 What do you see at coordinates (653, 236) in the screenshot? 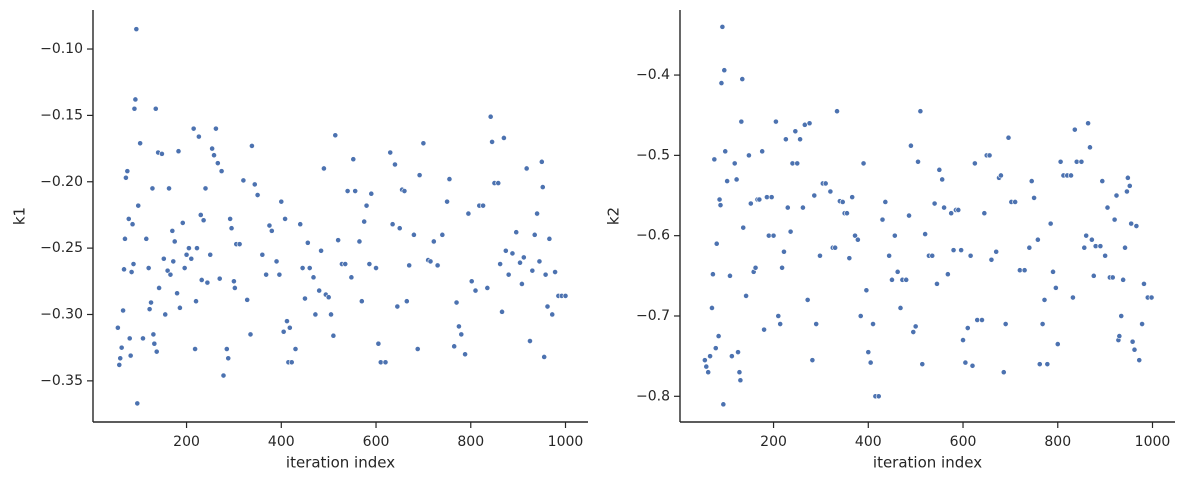
I see `y-tick-label: −0.6` at bounding box center [653, 236].